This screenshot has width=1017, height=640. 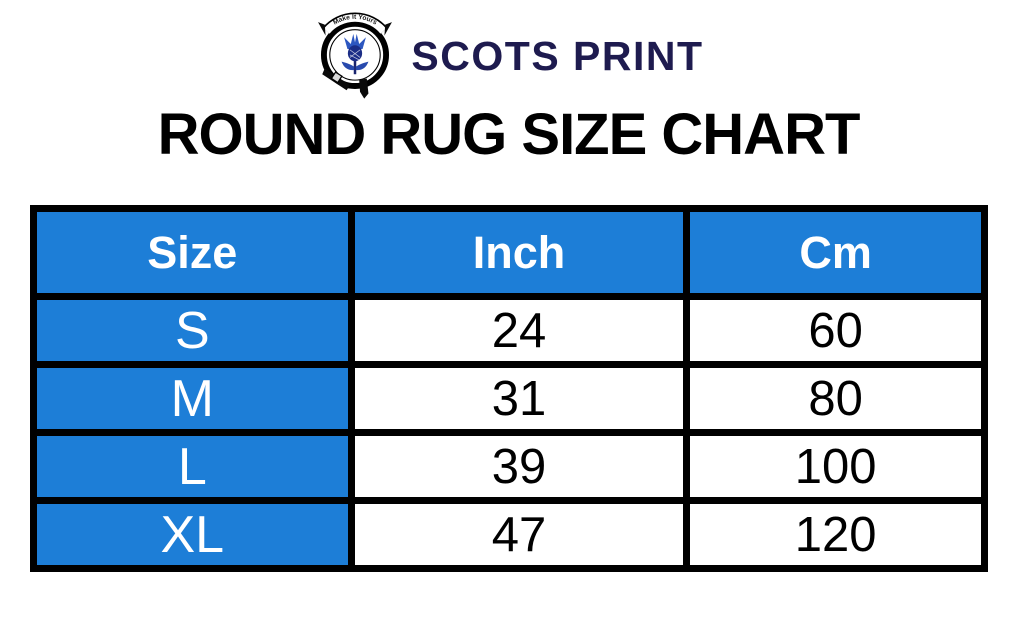 What do you see at coordinates (519, 398) in the screenshot?
I see `inch-value-cell: 31` at bounding box center [519, 398].